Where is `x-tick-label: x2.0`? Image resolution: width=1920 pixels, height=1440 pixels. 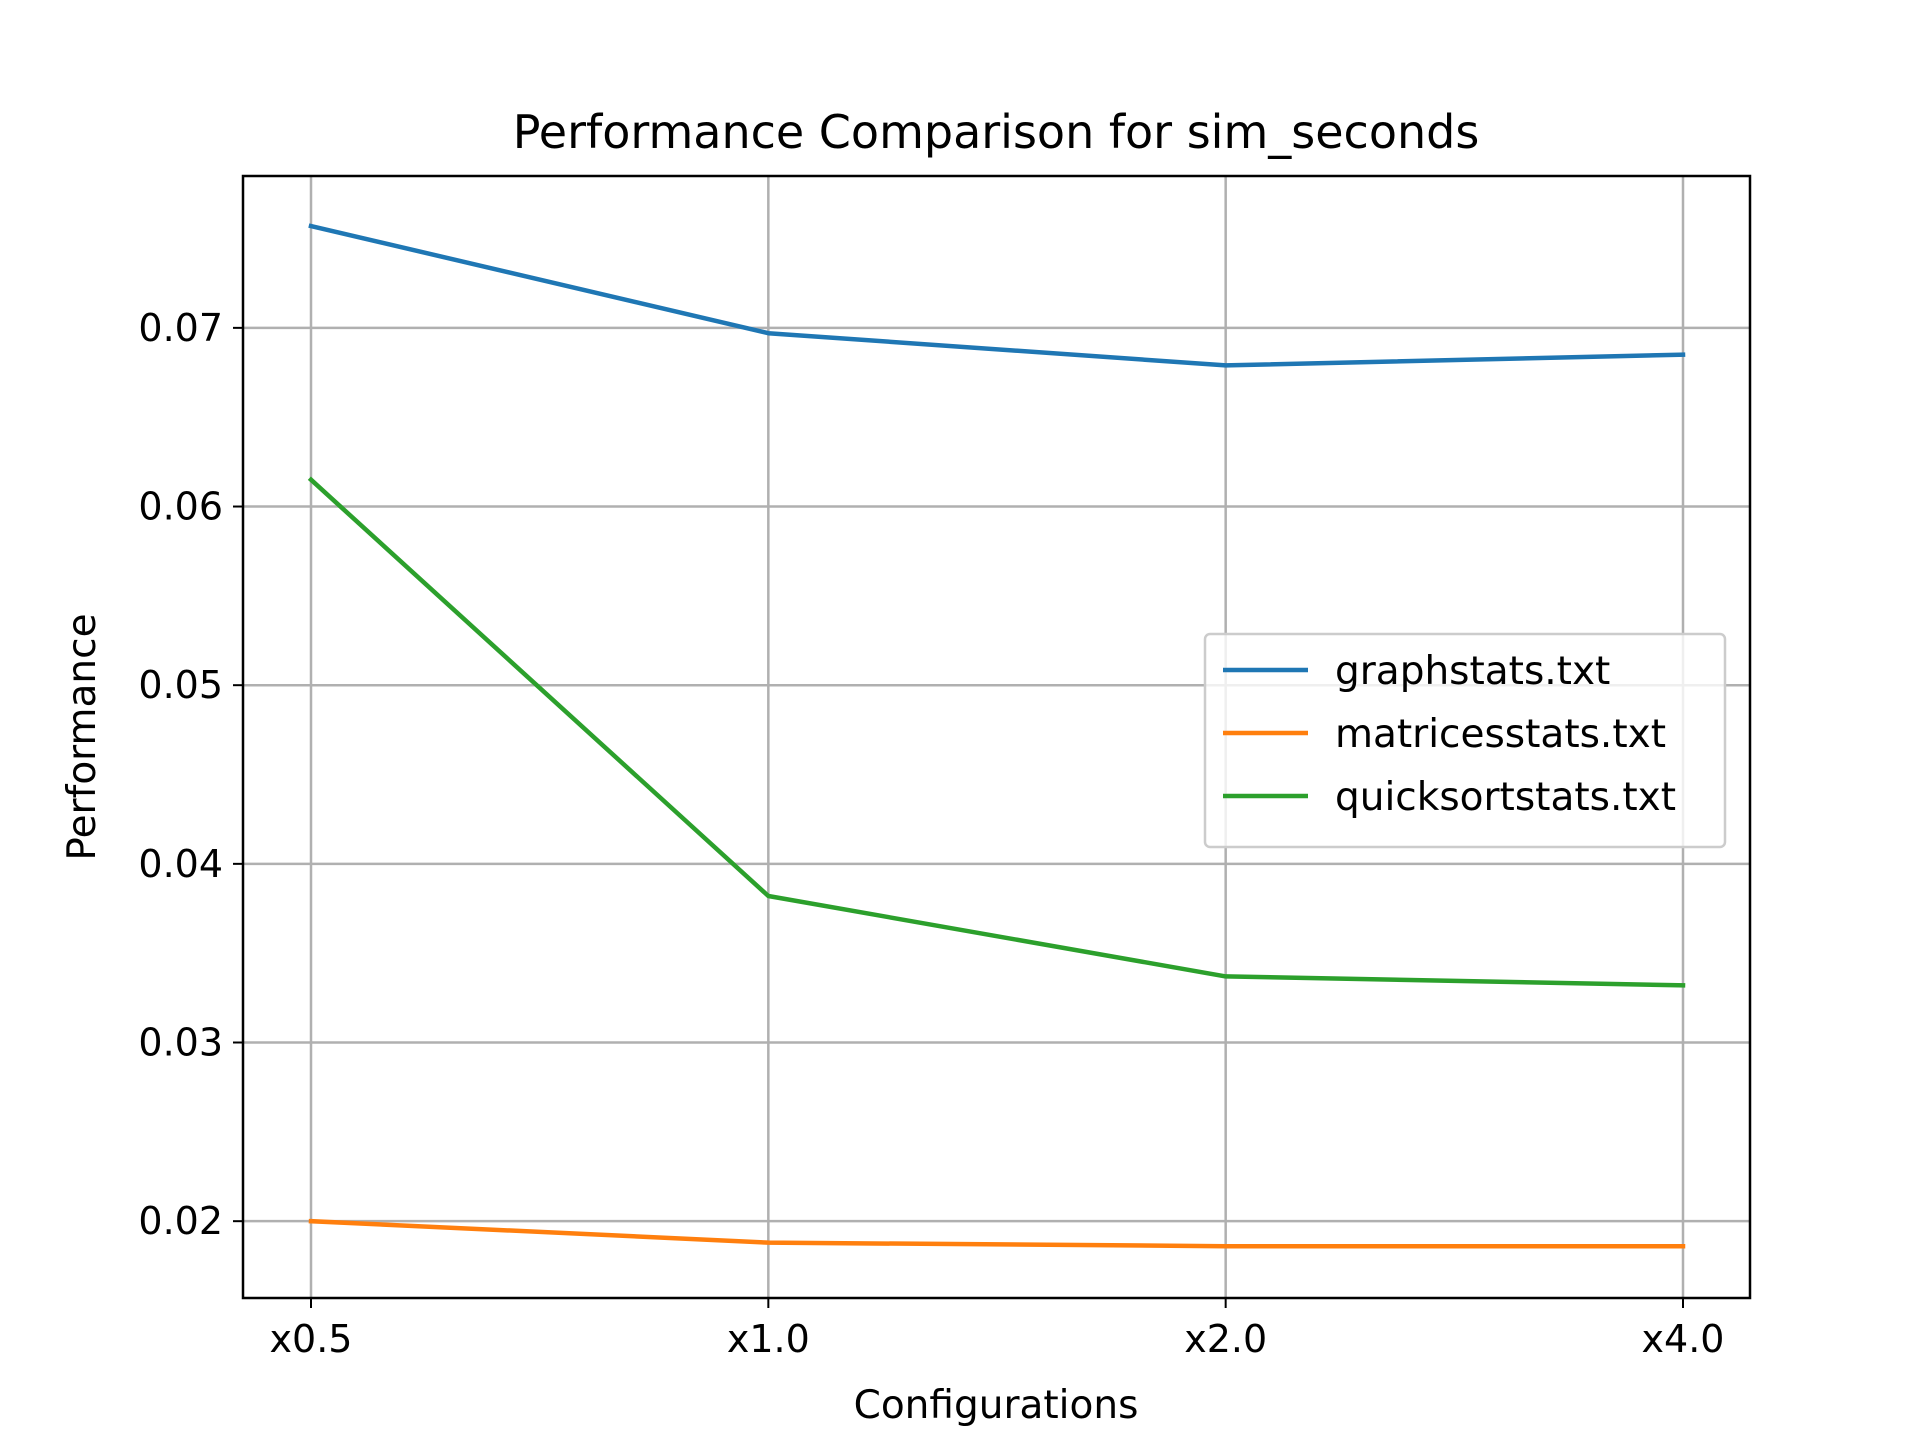 x-tick-label: x2.0 is located at coordinates (1225, 1339).